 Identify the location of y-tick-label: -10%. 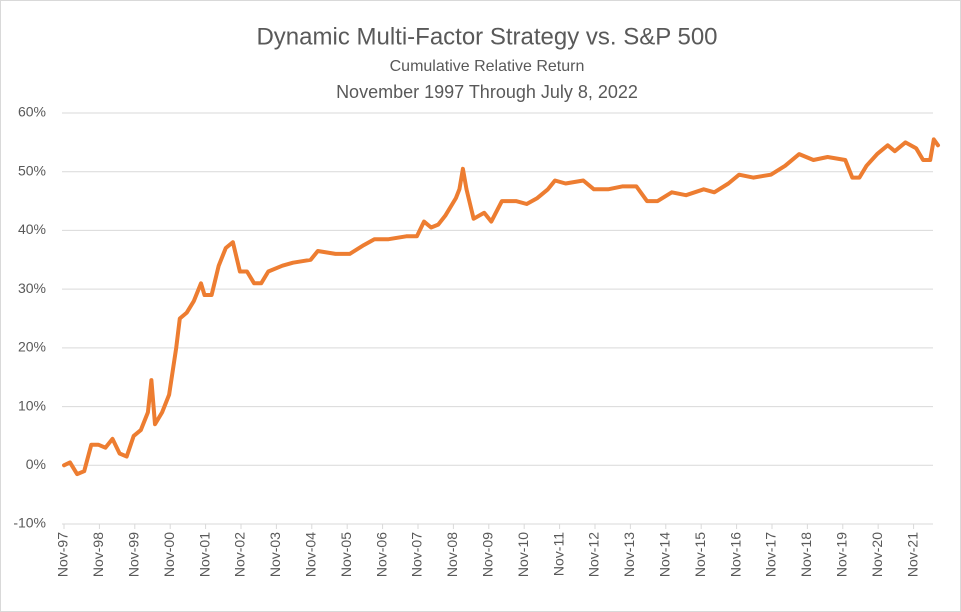
(29, 523).